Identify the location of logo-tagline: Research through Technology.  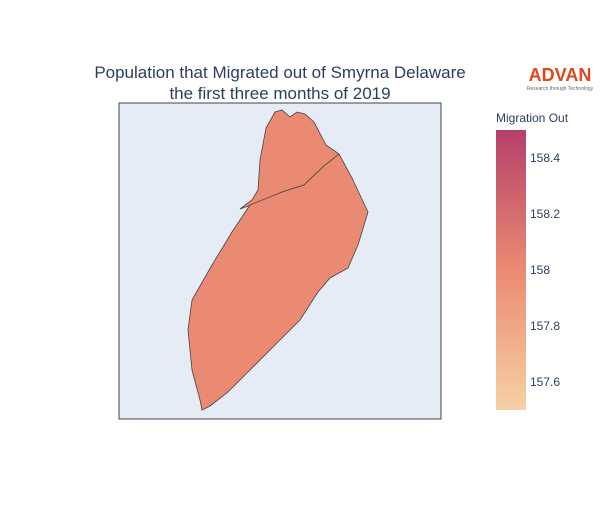
(560, 89).